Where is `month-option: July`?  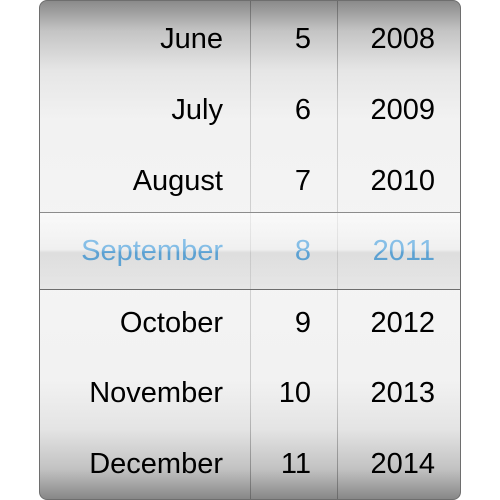 month-option: July is located at coordinates (197, 110).